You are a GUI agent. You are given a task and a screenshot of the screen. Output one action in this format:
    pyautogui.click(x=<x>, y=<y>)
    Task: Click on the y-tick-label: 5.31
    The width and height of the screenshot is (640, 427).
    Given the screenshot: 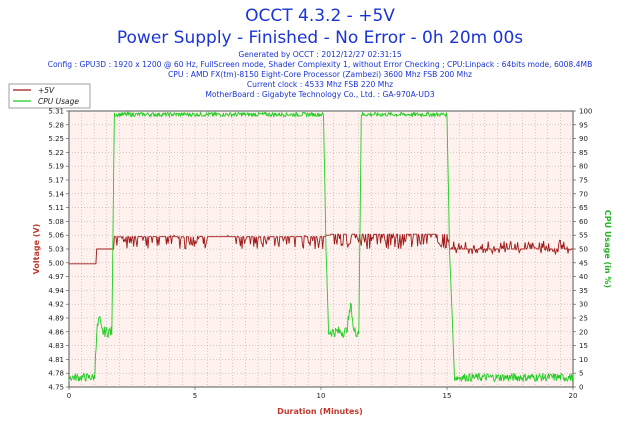 What is the action you would take?
    pyautogui.click(x=56, y=112)
    